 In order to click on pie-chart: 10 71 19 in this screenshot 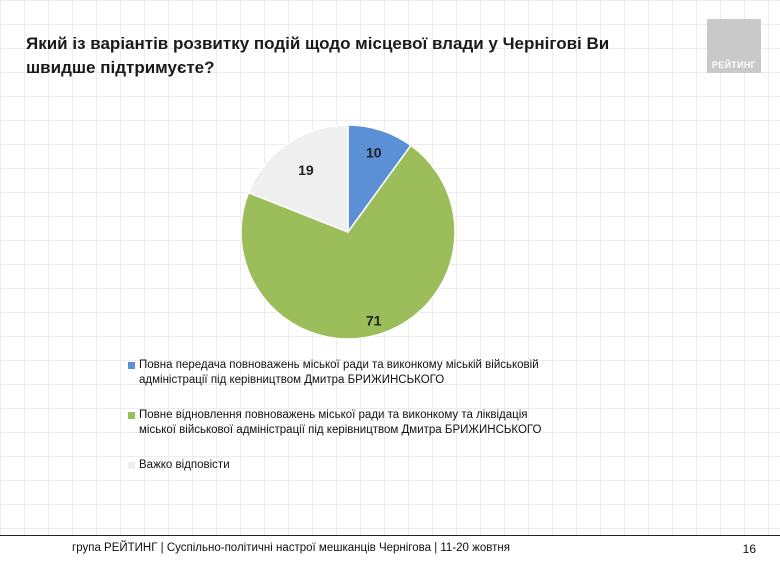, I will do `click(348, 232)`.